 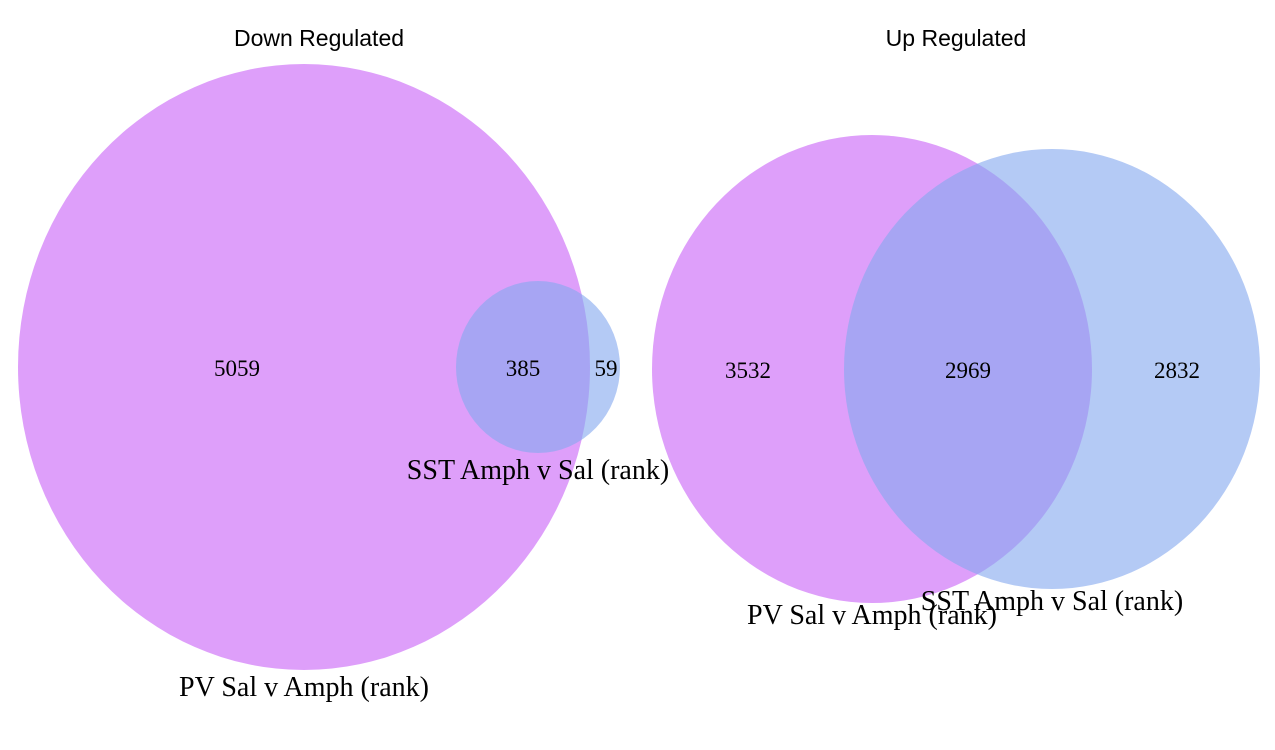 What do you see at coordinates (606, 368) in the screenshot?
I see `venn-down-only-b-count: 59` at bounding box center [606, 368].